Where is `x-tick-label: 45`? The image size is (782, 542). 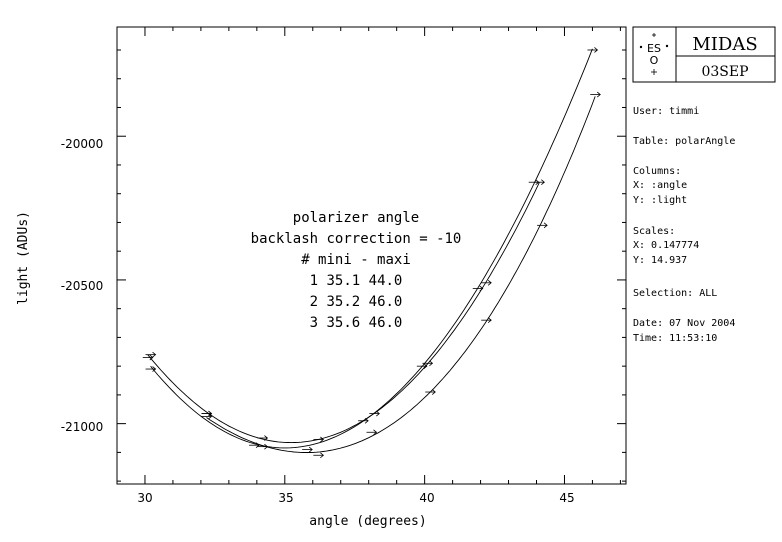 x-tick-label: 45 is located at coordinates (566, 498).